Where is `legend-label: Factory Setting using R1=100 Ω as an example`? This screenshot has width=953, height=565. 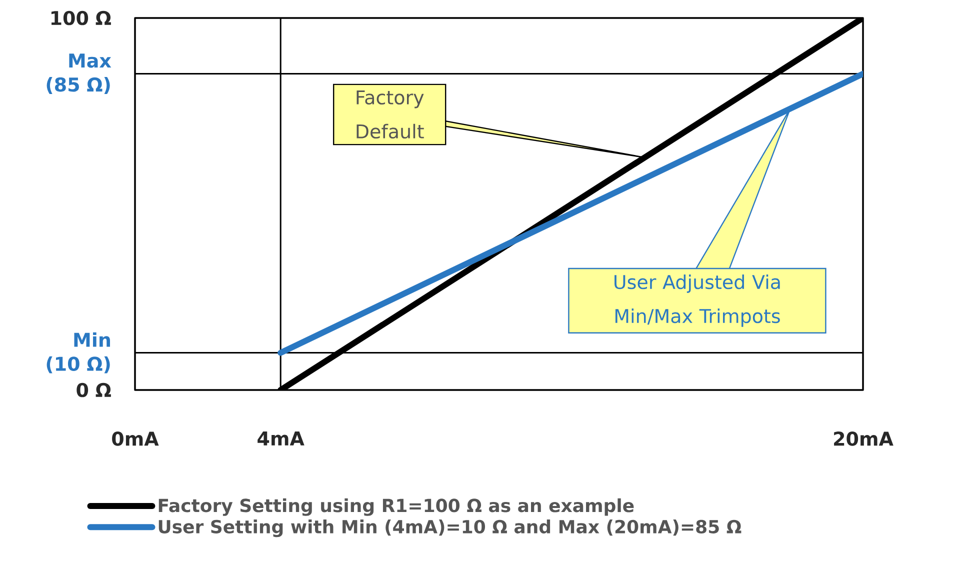 legend-label: Factory Setting using R1=100 Ω as an example is located at coordinates (396, 507).